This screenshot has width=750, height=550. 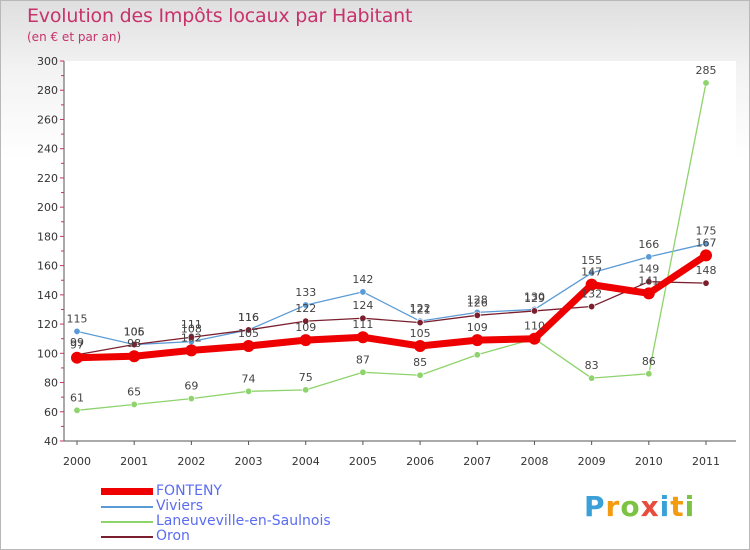 What do you see at coordinates (648, 244) in the screenshot?
I see `data-label-viviers: 166` at bounding box center [648, 244].